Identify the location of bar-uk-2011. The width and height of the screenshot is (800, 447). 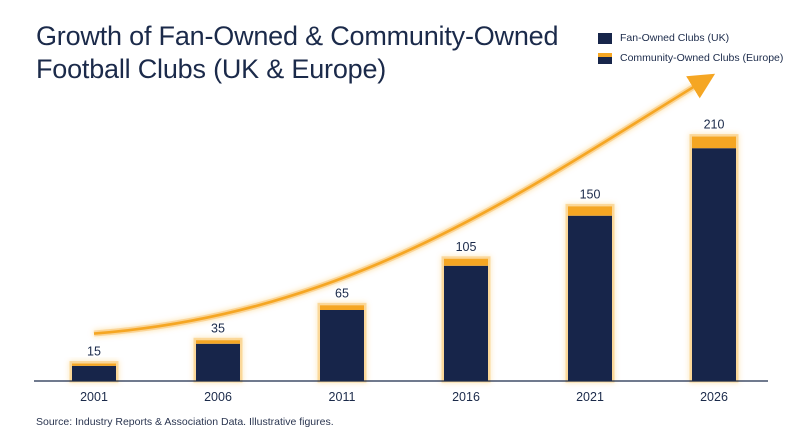
(342, 345).